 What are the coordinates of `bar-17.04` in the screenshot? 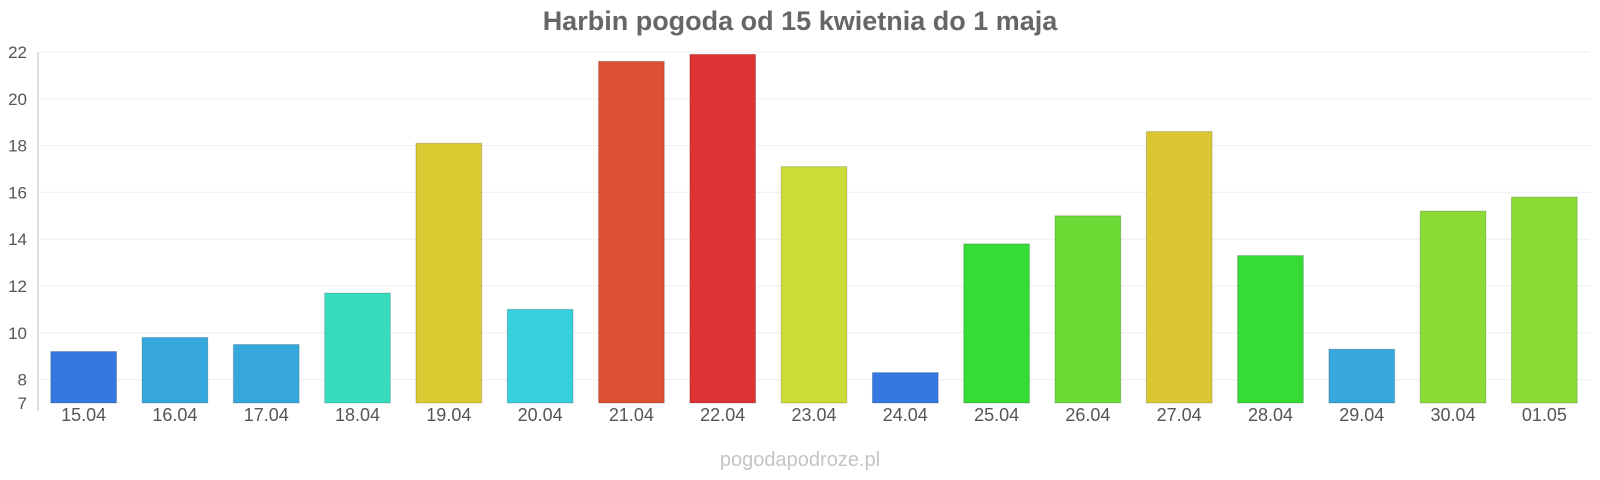 It's located at (266, 374).